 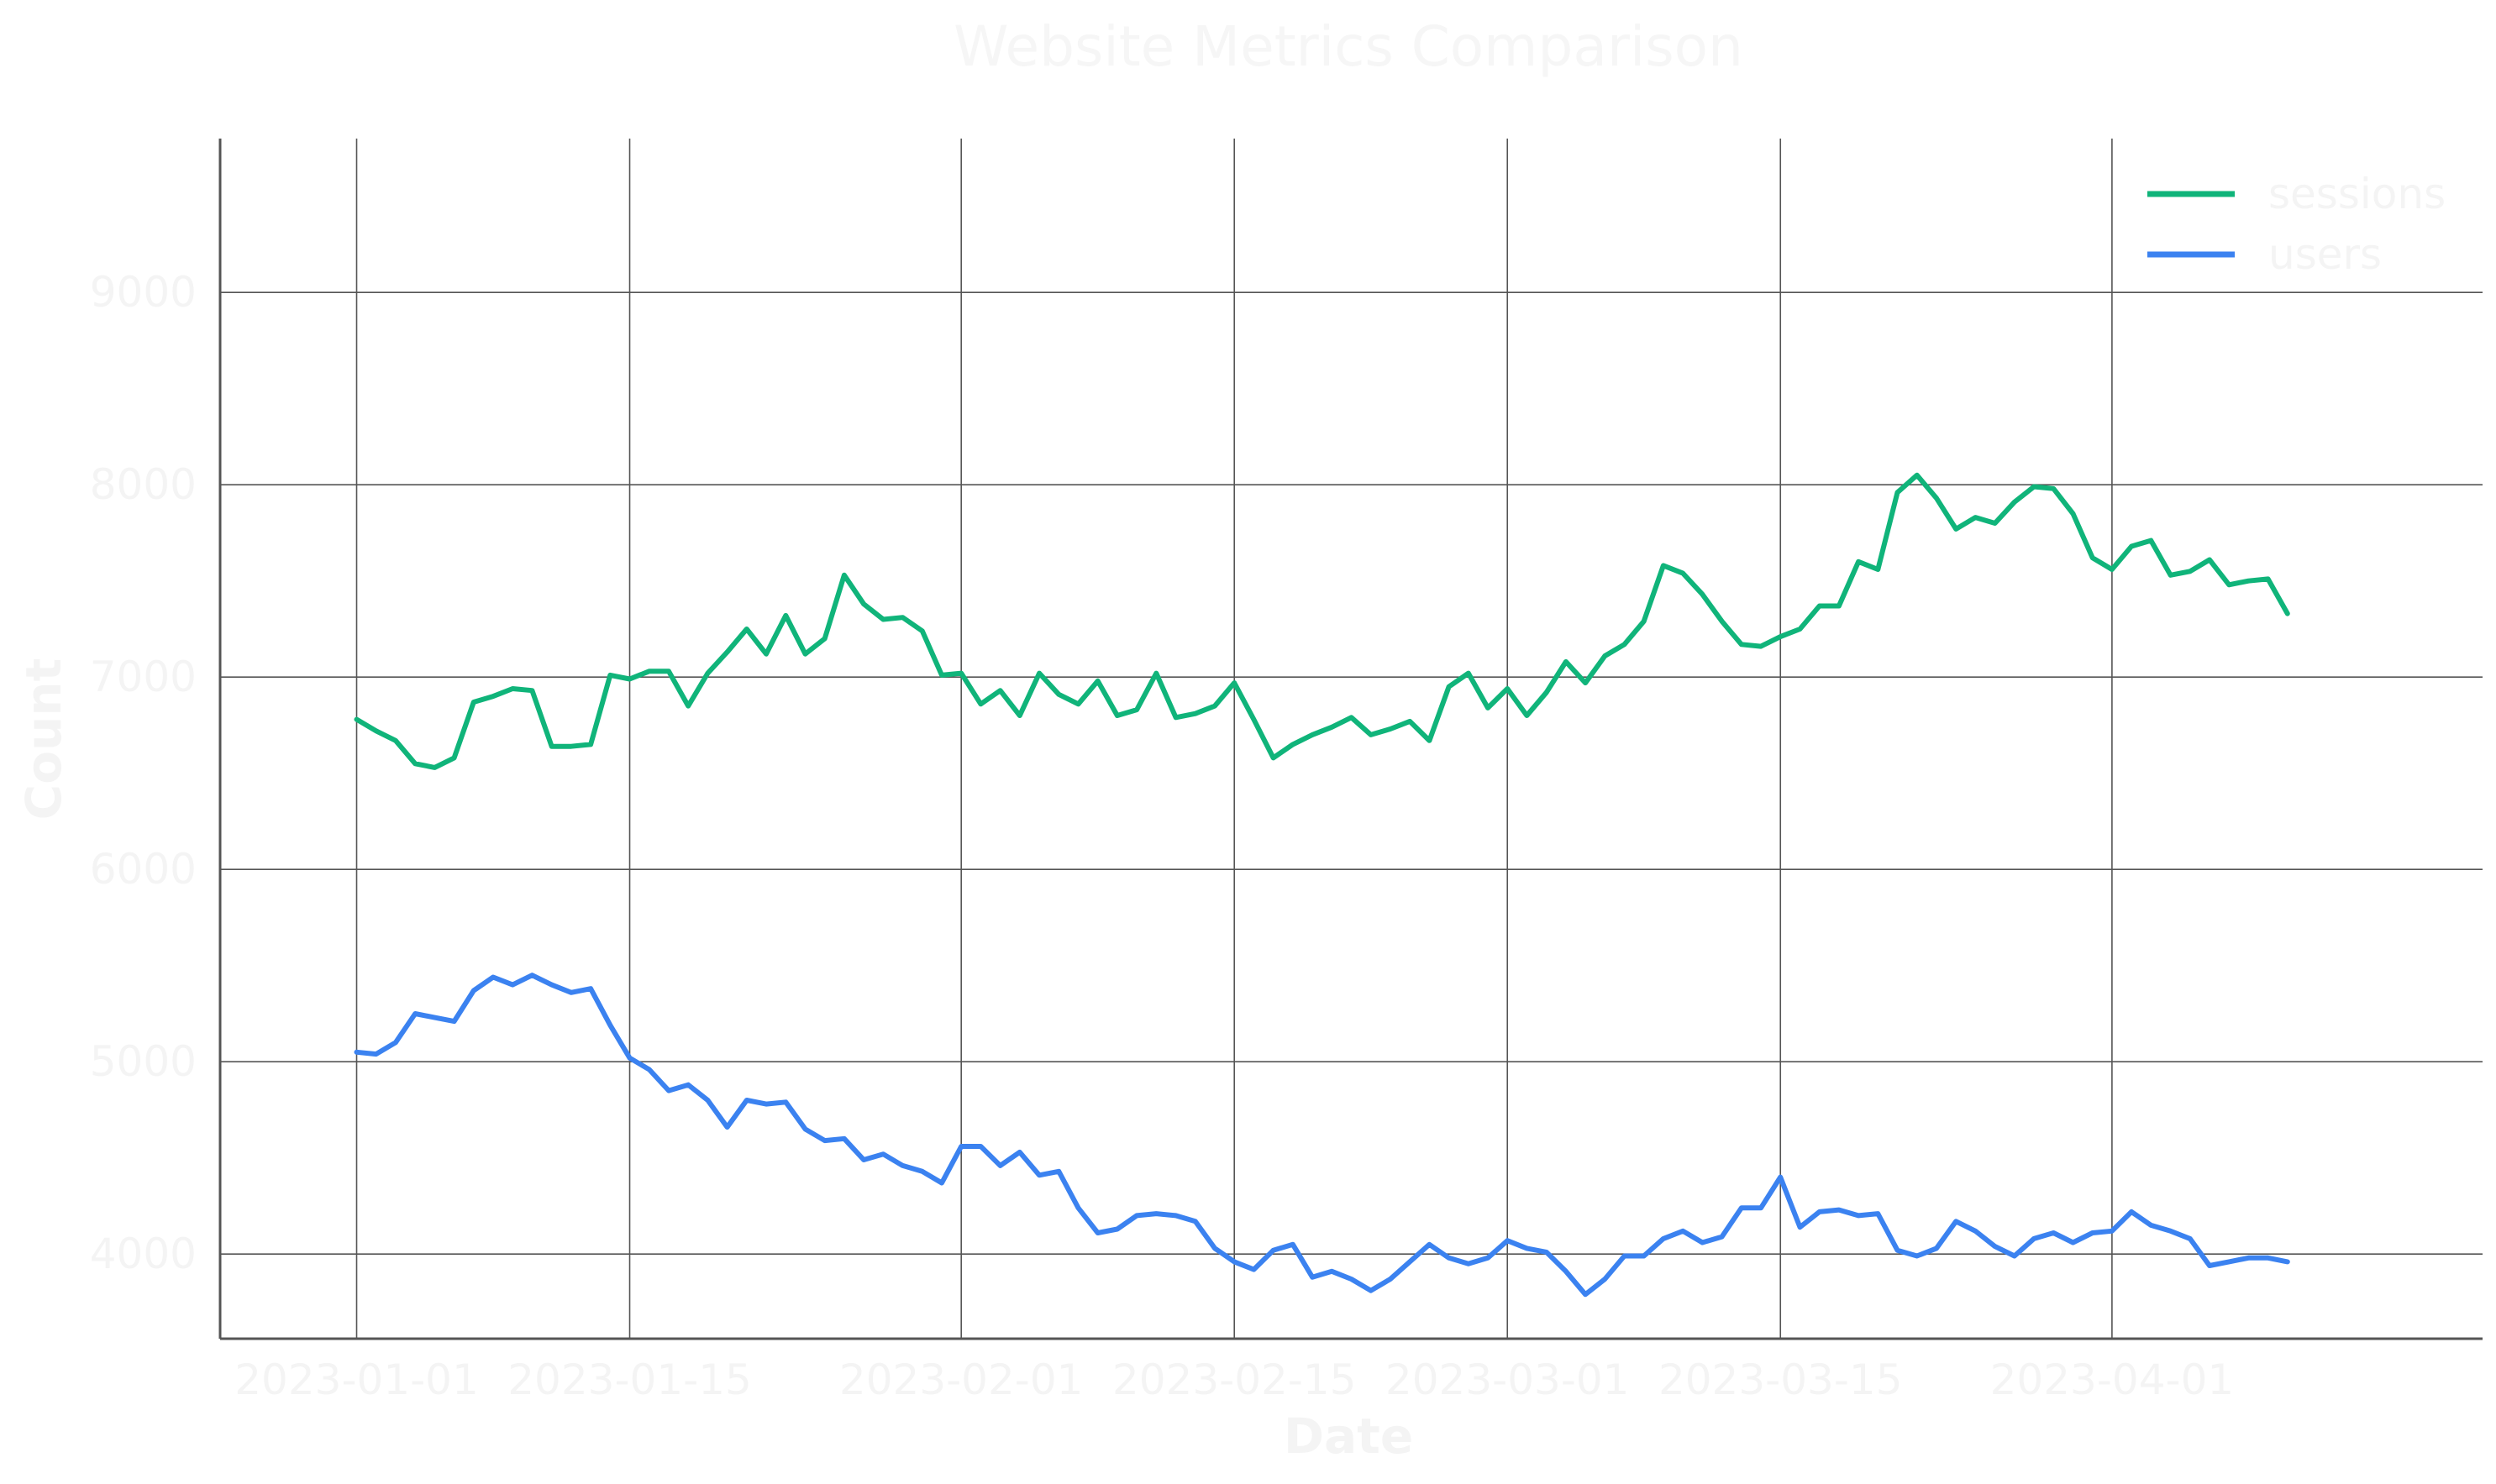 What do you see at coordinates (143, 293) in the screenshot?
I see `y-tick-label: 9000` at bounding box center [143, 293].